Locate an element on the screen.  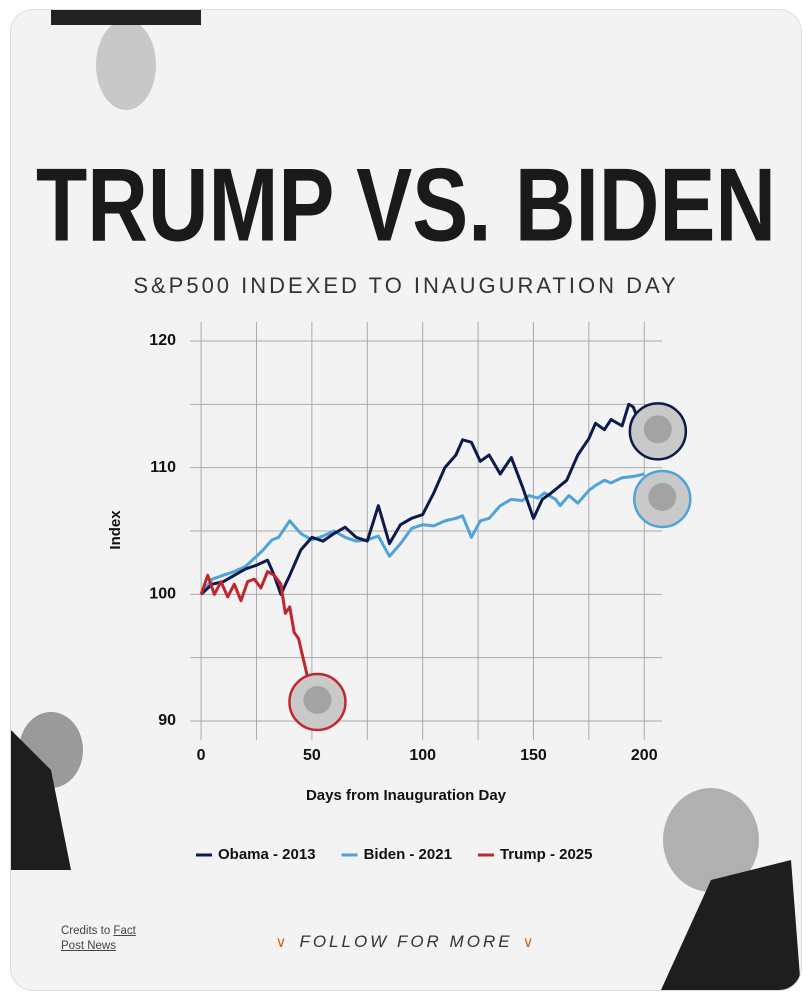
x-tick-label: 50 is located at coordinates (312, 755).